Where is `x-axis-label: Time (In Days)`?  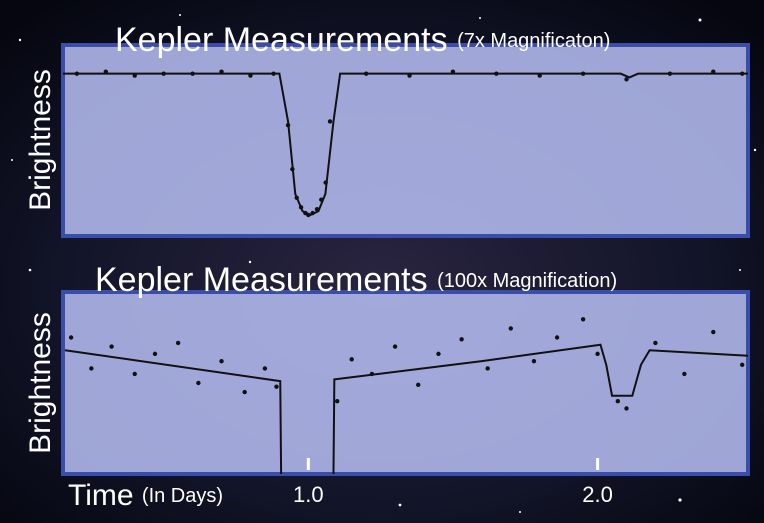 x-axis-label: Time (In Days) is located at coordinates (145, 495).